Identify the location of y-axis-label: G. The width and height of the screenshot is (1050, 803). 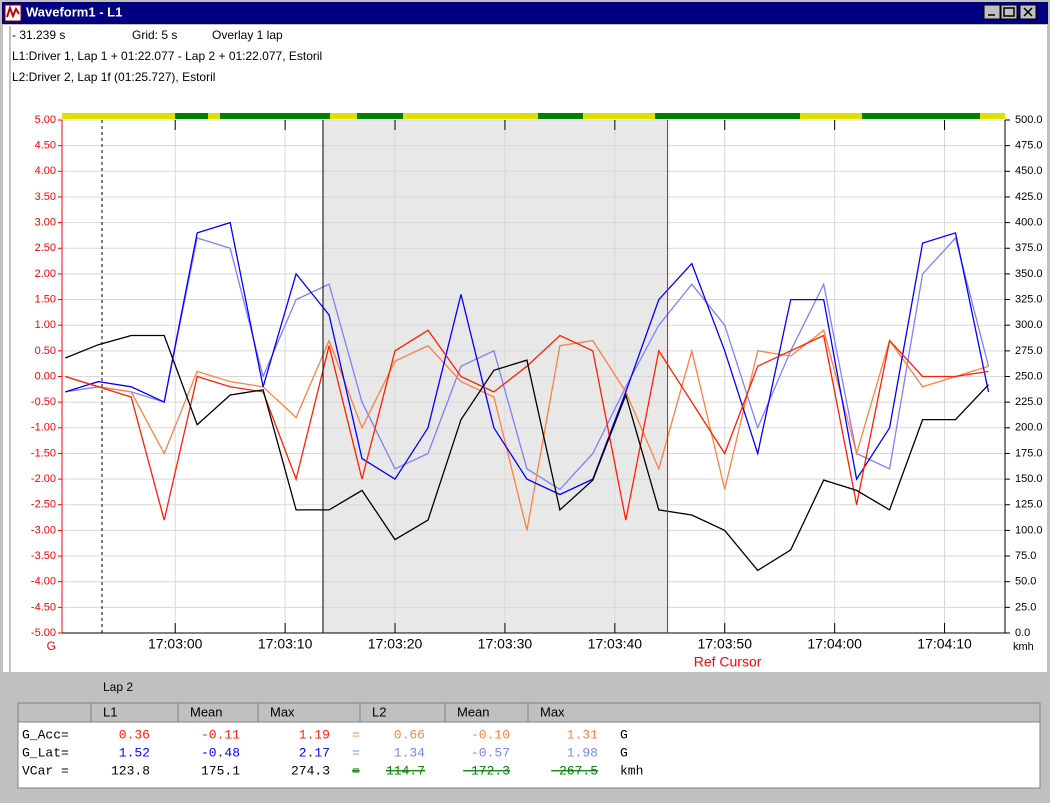
(51, 646).